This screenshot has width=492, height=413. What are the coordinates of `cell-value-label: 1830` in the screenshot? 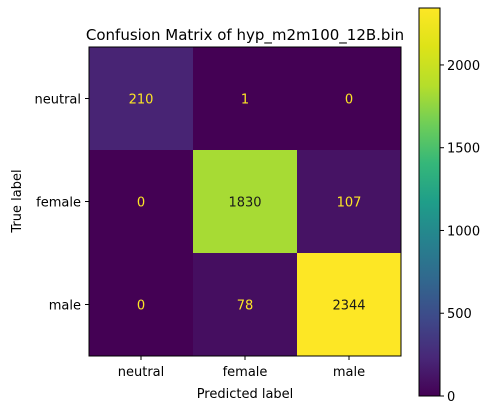 It's located at (244, 203).